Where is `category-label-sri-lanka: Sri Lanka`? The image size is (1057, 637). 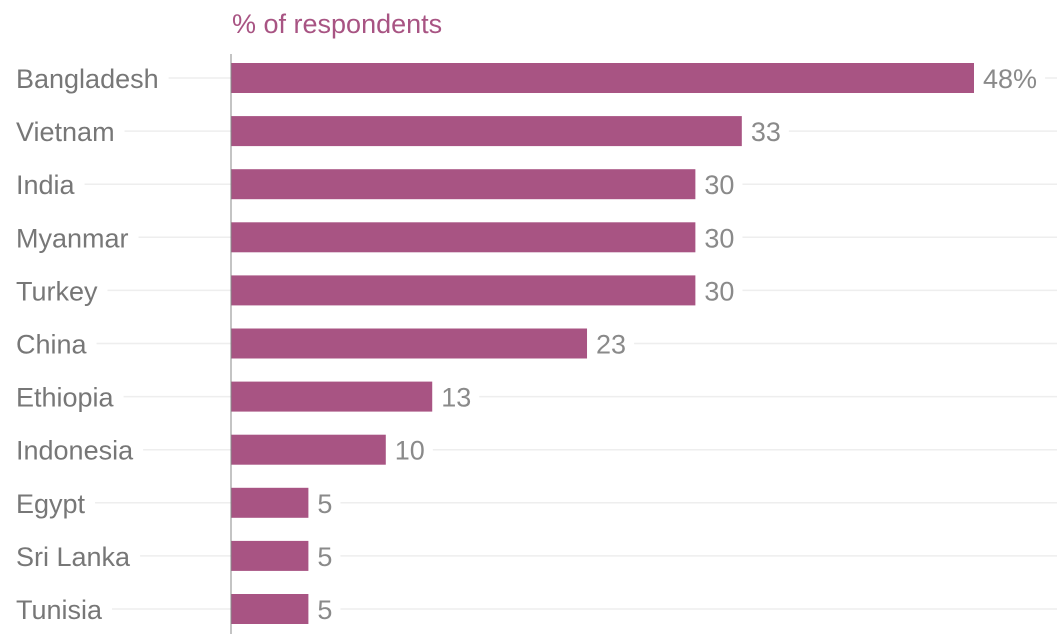
category-label-sri-lanka: Sri Lanka is located at coordinates (73, 557).